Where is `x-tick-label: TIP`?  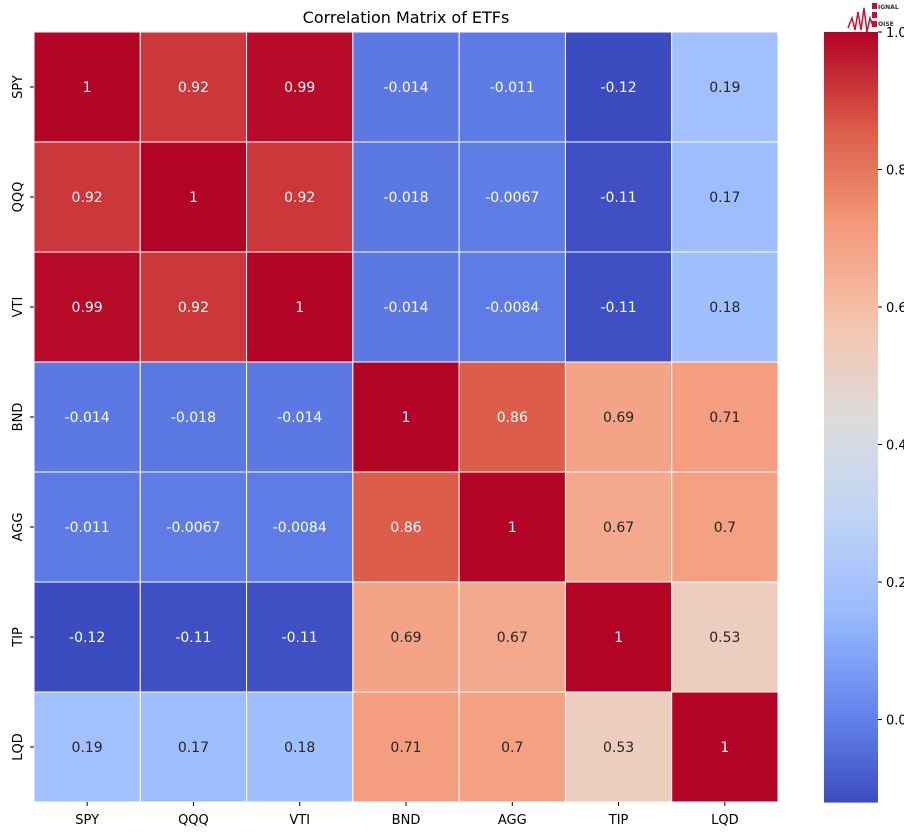 x-tick-label: TIP is located at coordinates (618, 820).